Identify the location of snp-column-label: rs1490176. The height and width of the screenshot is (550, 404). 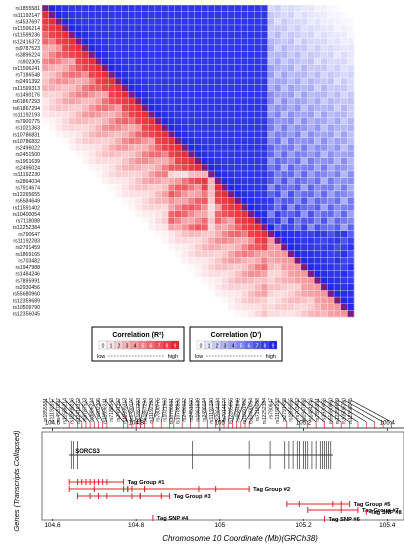
(132, 410).